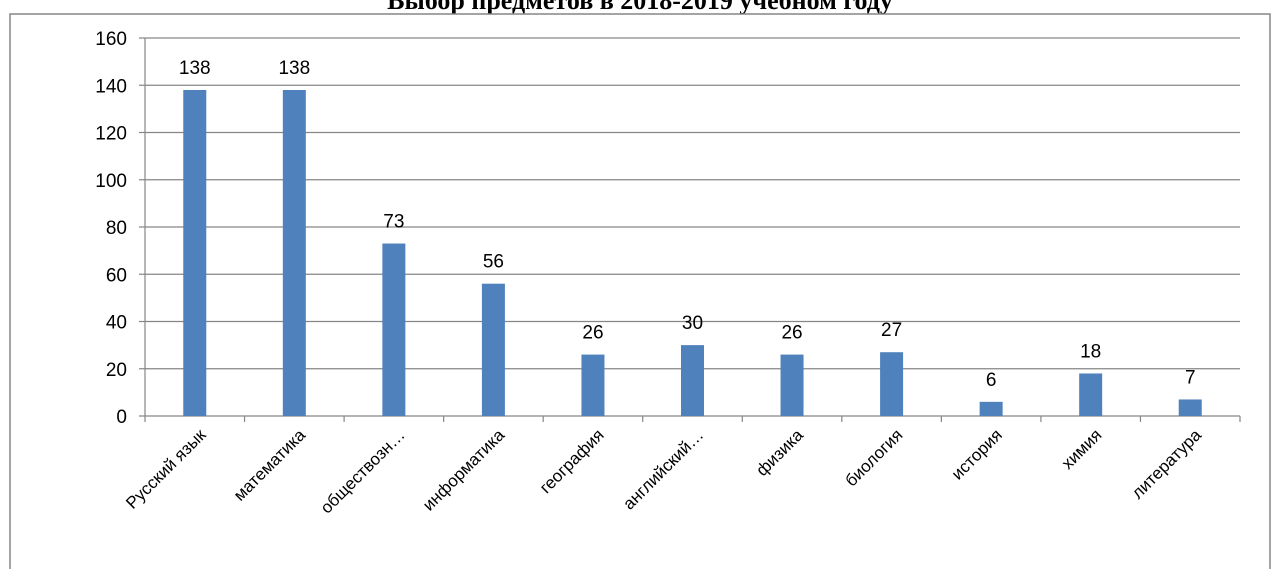  I want to click on category-label: история, so click(977, 454).